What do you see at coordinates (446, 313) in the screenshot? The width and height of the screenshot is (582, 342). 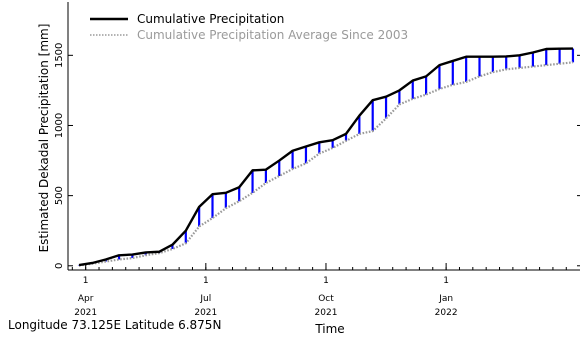 I see `x-tick-year: 2022` at bounding box center [446, 313].